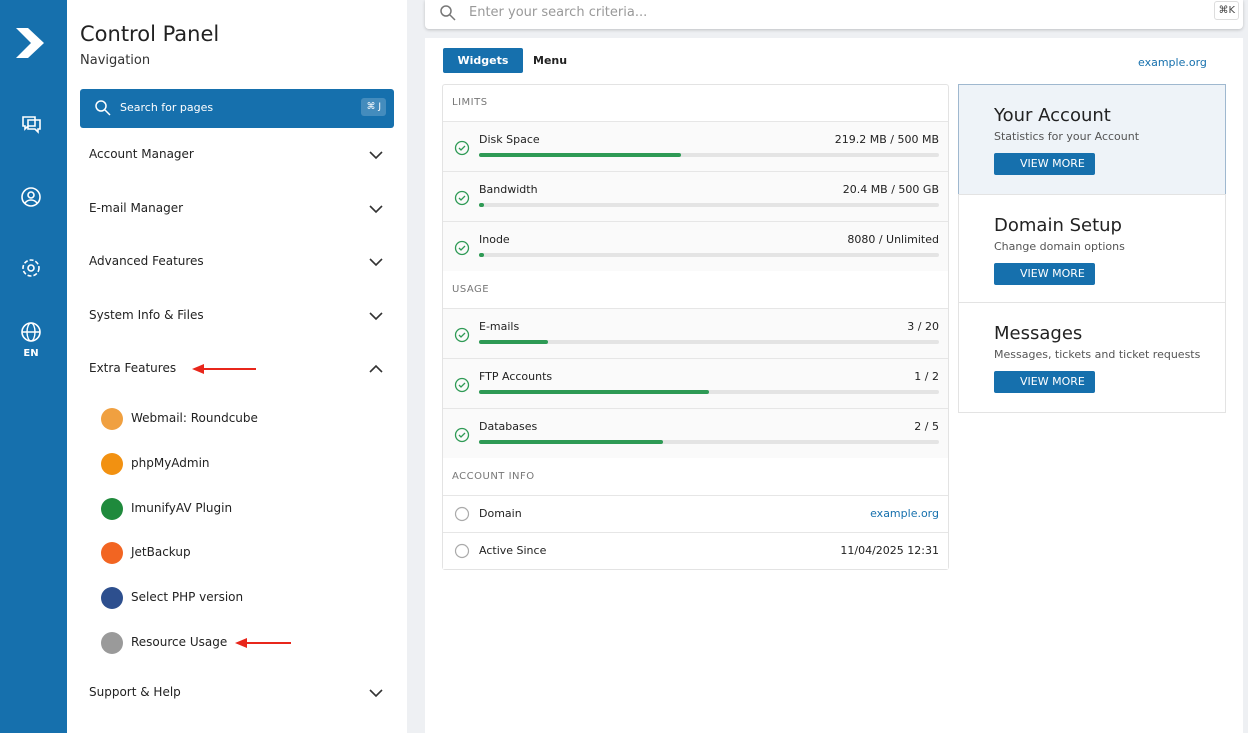 The height and width of the screenshot is (733, 1248). What do you see at coordinates (132, 368) in the screenshot?
I see `menu-item: Extra Features` at bounding box center [132, 368].